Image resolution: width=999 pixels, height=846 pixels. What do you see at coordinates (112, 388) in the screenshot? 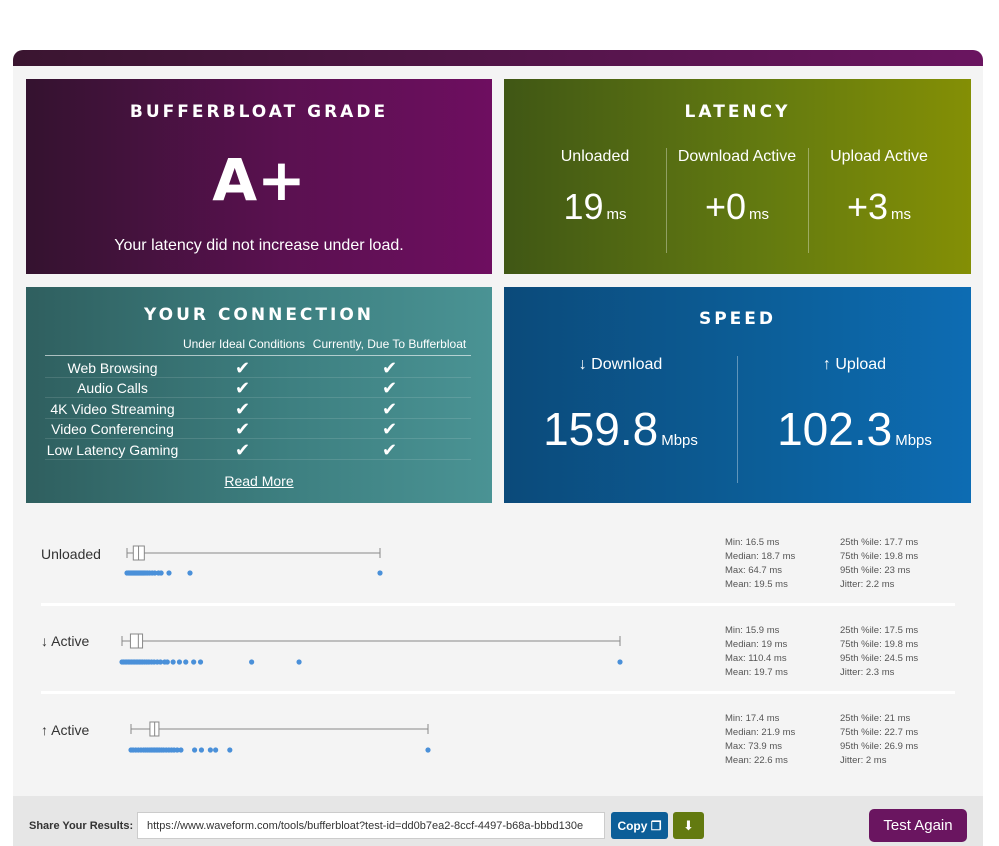
I see `connection-row-label: Audio Calls` at bounding box center [112, 388].